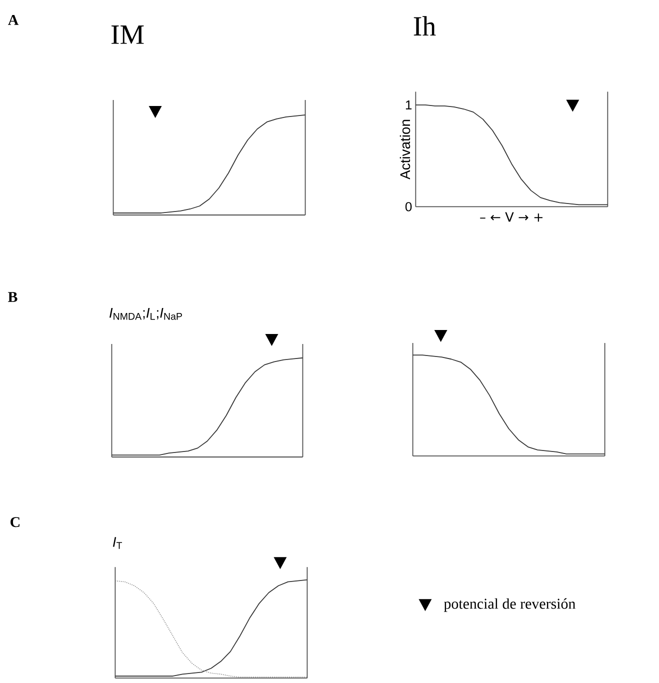  What do you see at coordinates (145, 314) in the screenshot?
I see `chart-title: I$_{NMDA}$;I$_{L}$;I$_{NaP}$` at bounding box center [145, 314].